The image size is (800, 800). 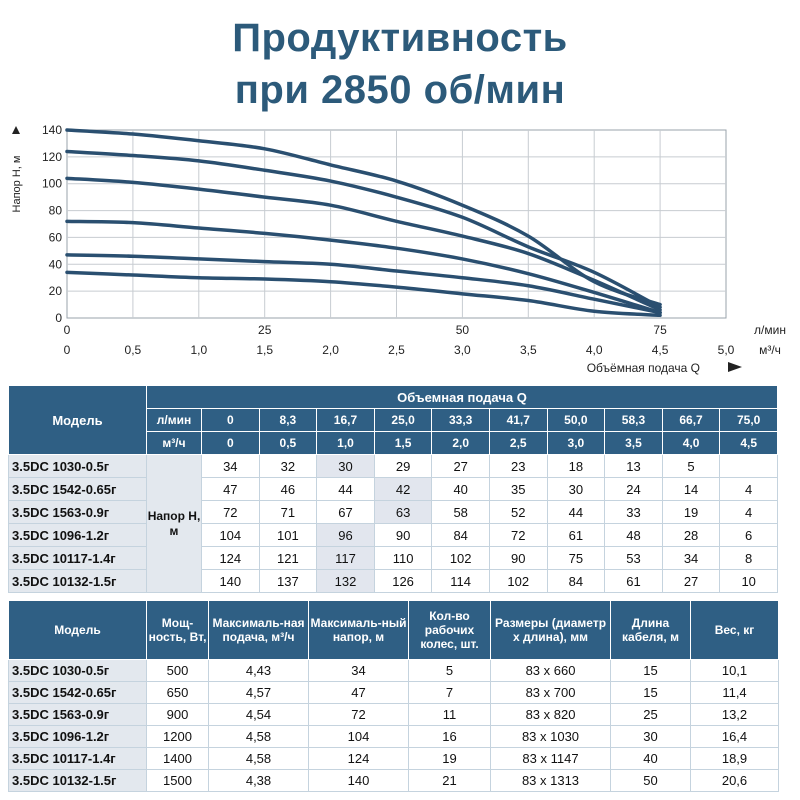 What do you see at coordinates (576, 535) in the screenshot?
I see `head-value-cell: 61` at bounding box center [576, 535].